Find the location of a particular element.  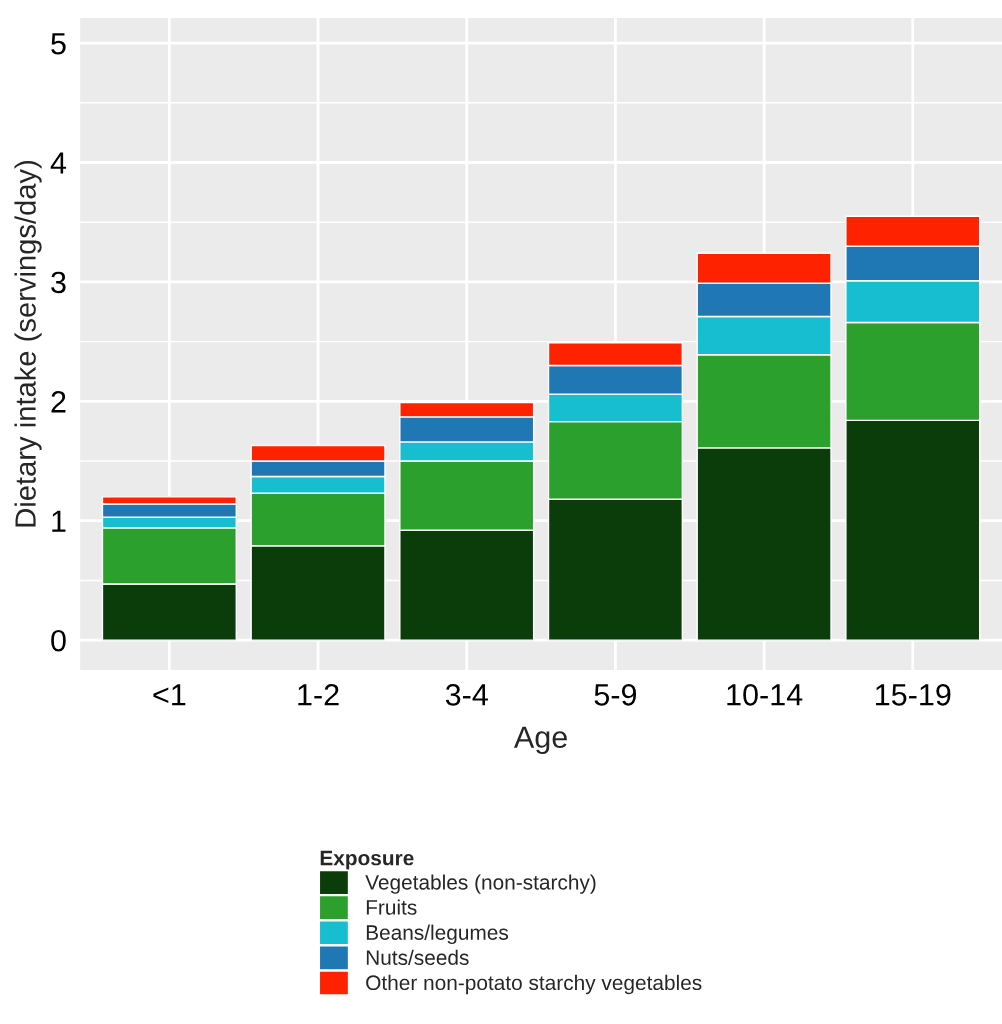

legend-label: Beans/legumes is located at coordinates (437, 934).